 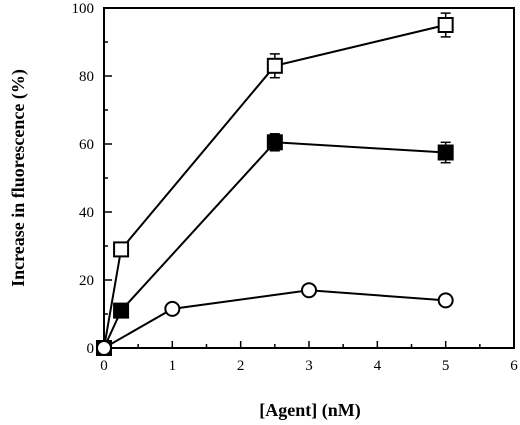 What do you see at coordinates (173, 366) in the screenshot?
I see `x-tick-label: 1` at bounding box center [173, 366].